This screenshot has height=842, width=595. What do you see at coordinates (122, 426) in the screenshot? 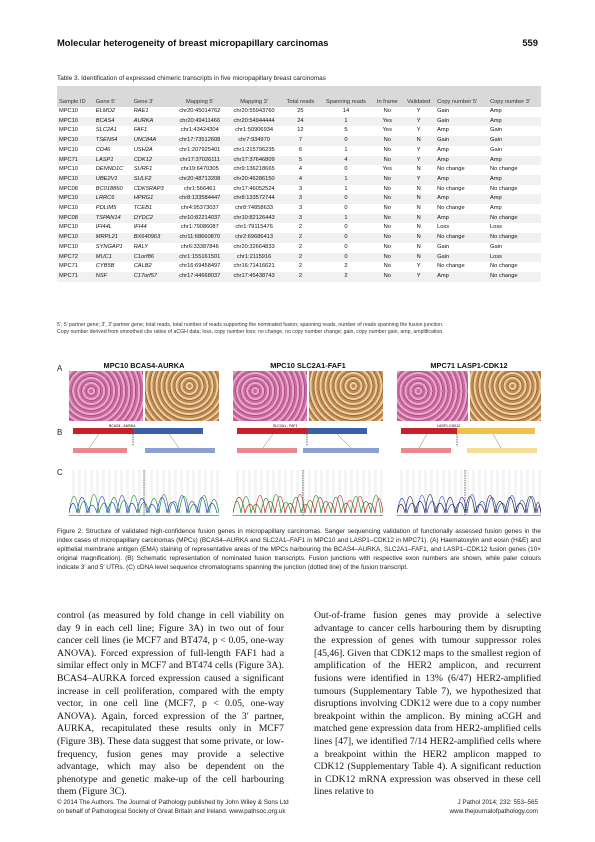
I see `schematic-label: BCAS4 - AURKA` at bounding box center [122, 426].